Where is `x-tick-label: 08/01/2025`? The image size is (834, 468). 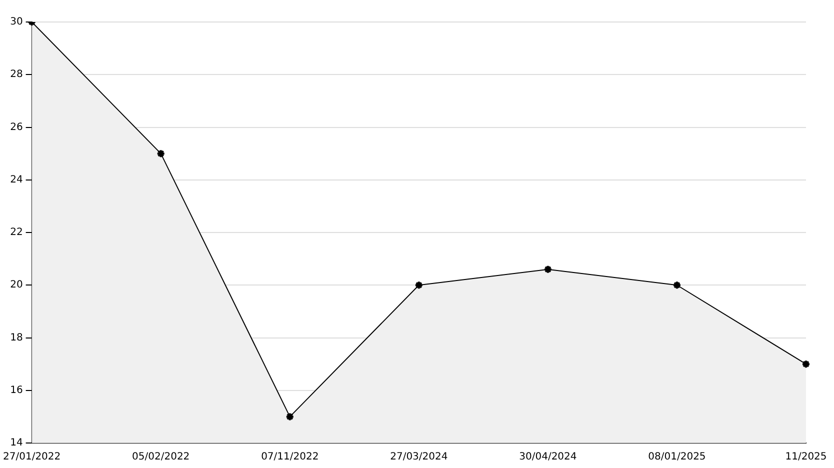 x-tick-label: 08/01/2025 is located at coordinates (677, 457).